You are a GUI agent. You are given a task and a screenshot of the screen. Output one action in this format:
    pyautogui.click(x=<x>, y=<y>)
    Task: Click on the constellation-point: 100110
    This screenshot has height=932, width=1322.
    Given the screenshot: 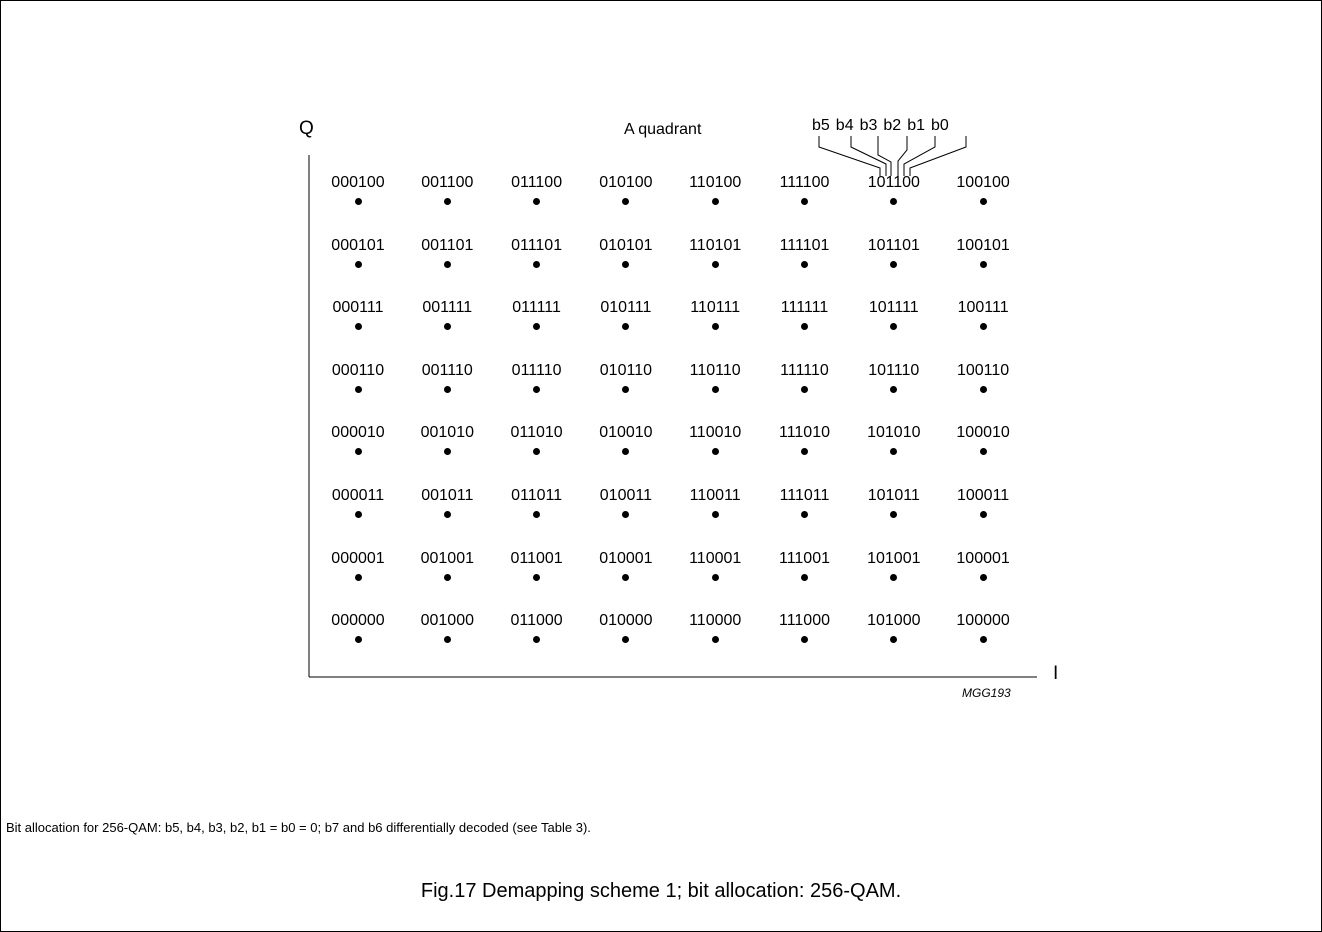 What is the action you would take?
    pyautogui.click(x=983, y=377)
    